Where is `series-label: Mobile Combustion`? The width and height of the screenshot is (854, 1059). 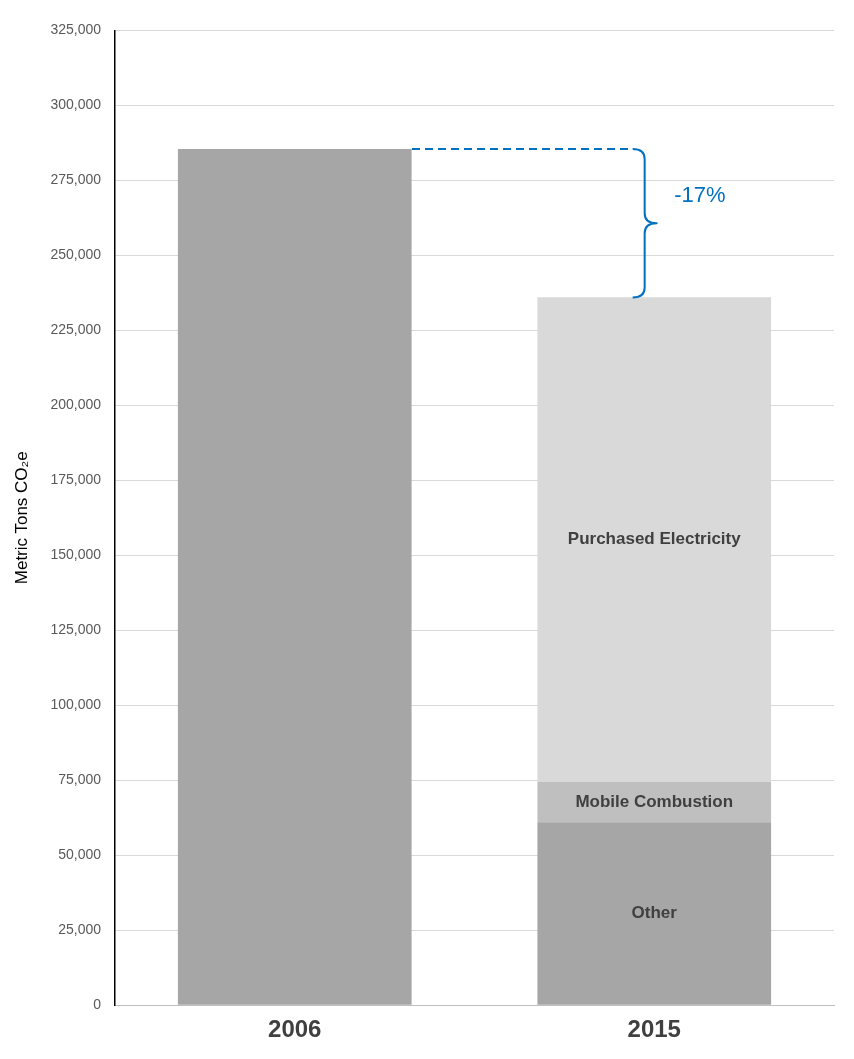
series-label: Mobile Combustion is located at coordinates (654, 801).